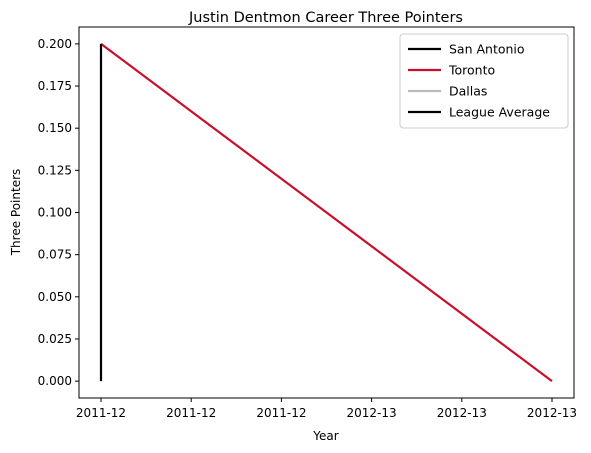 This screenshot has width=591, height=453. What do you see at coordinates (55, 44) in the screenshot?
I see `y-tick-label: 0.200` at bounding box center [55, 44].